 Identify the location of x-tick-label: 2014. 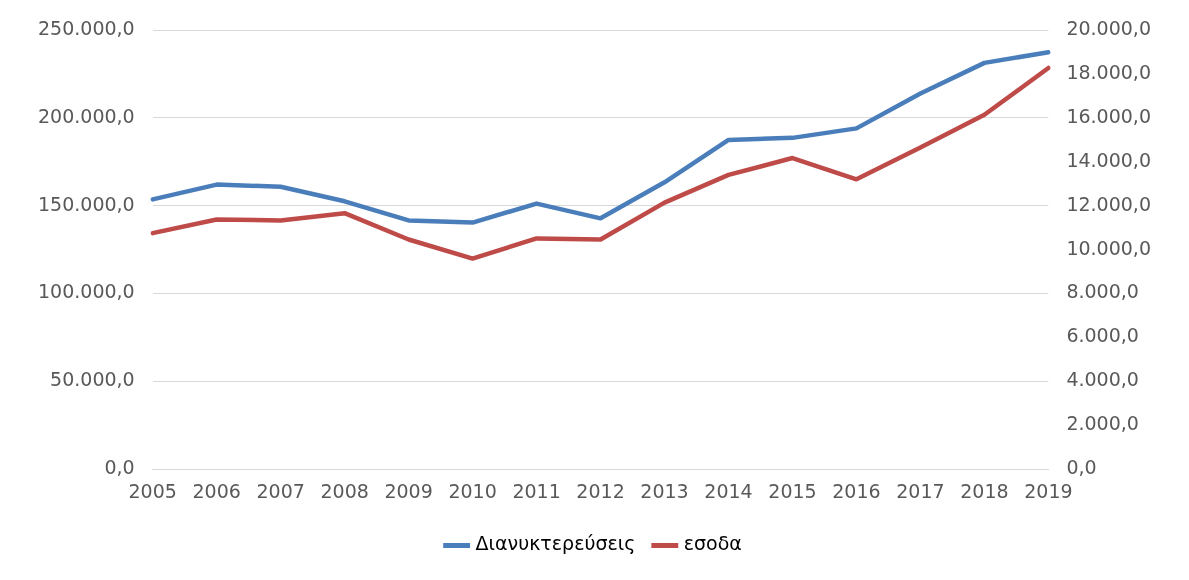
(728, 490).